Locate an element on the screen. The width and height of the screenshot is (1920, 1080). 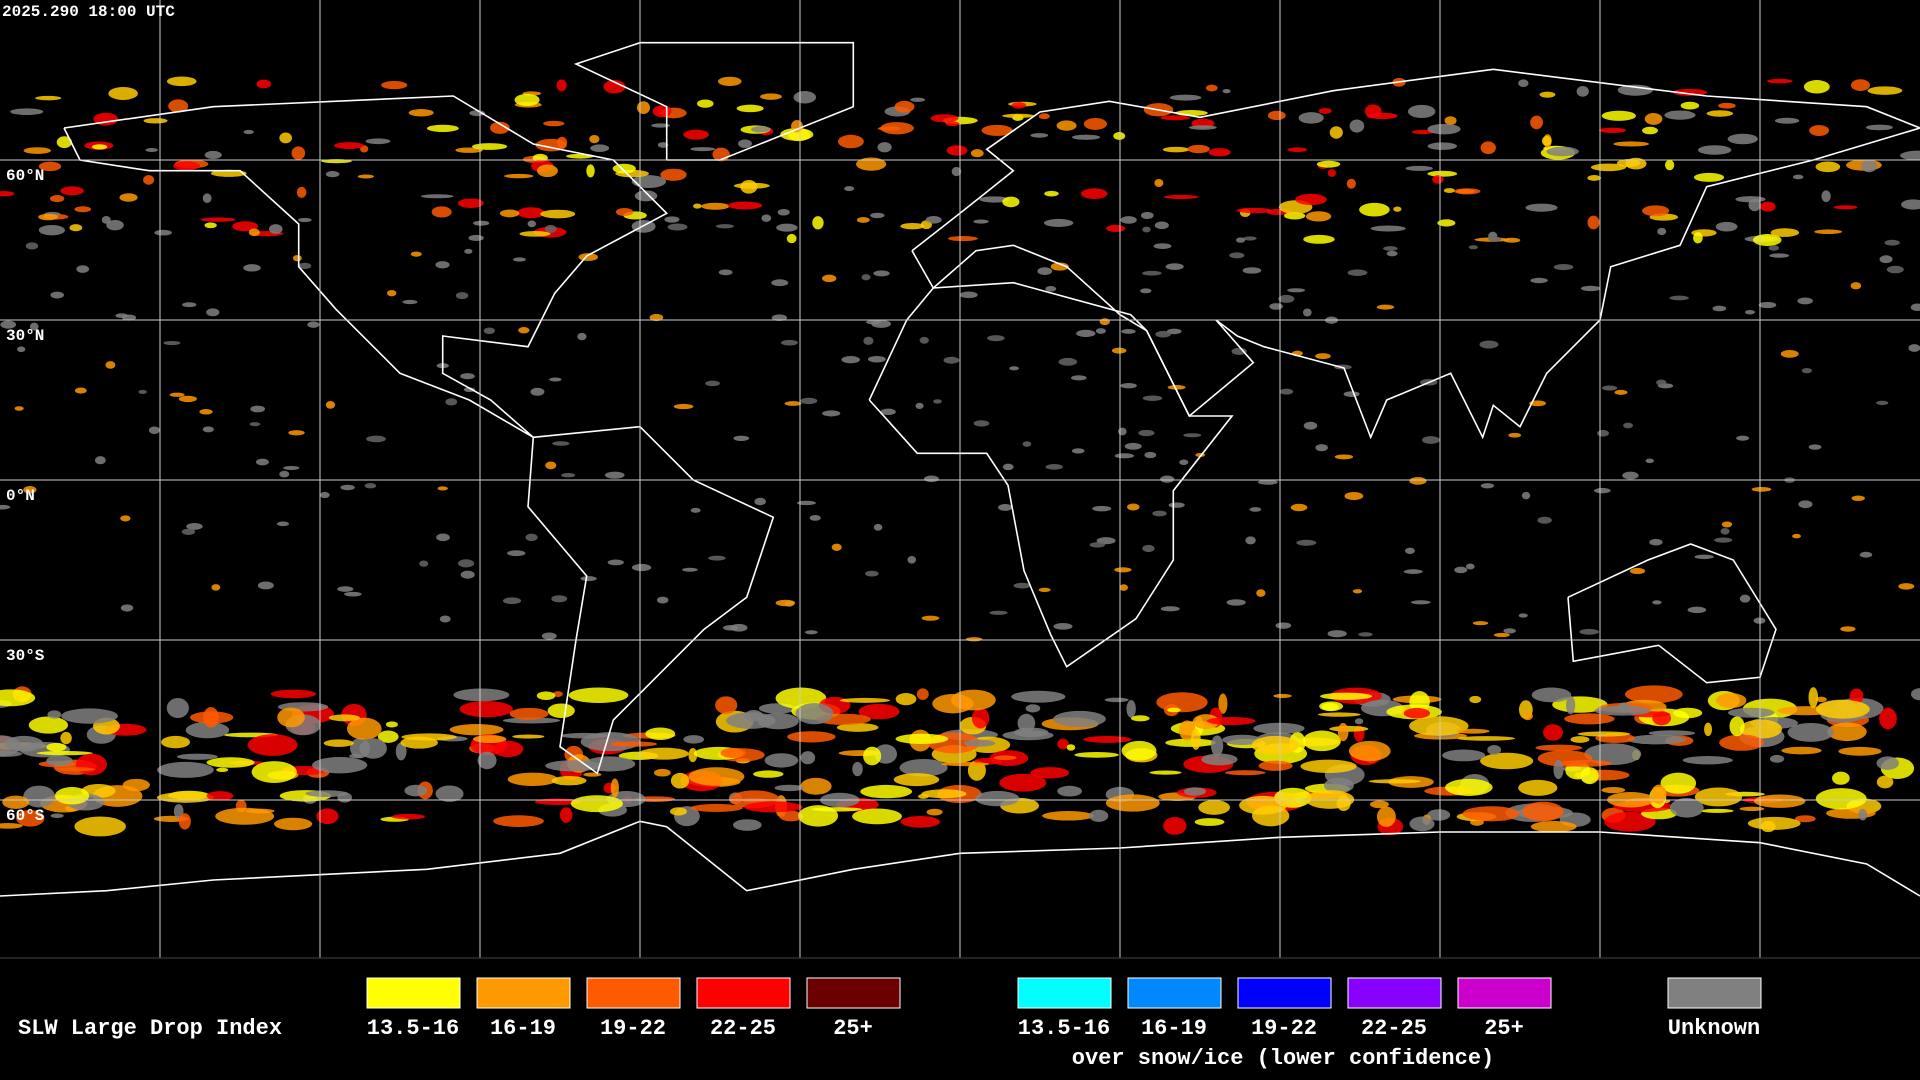
legend-label: 22-25 is located at coordinates (1394, 1028).